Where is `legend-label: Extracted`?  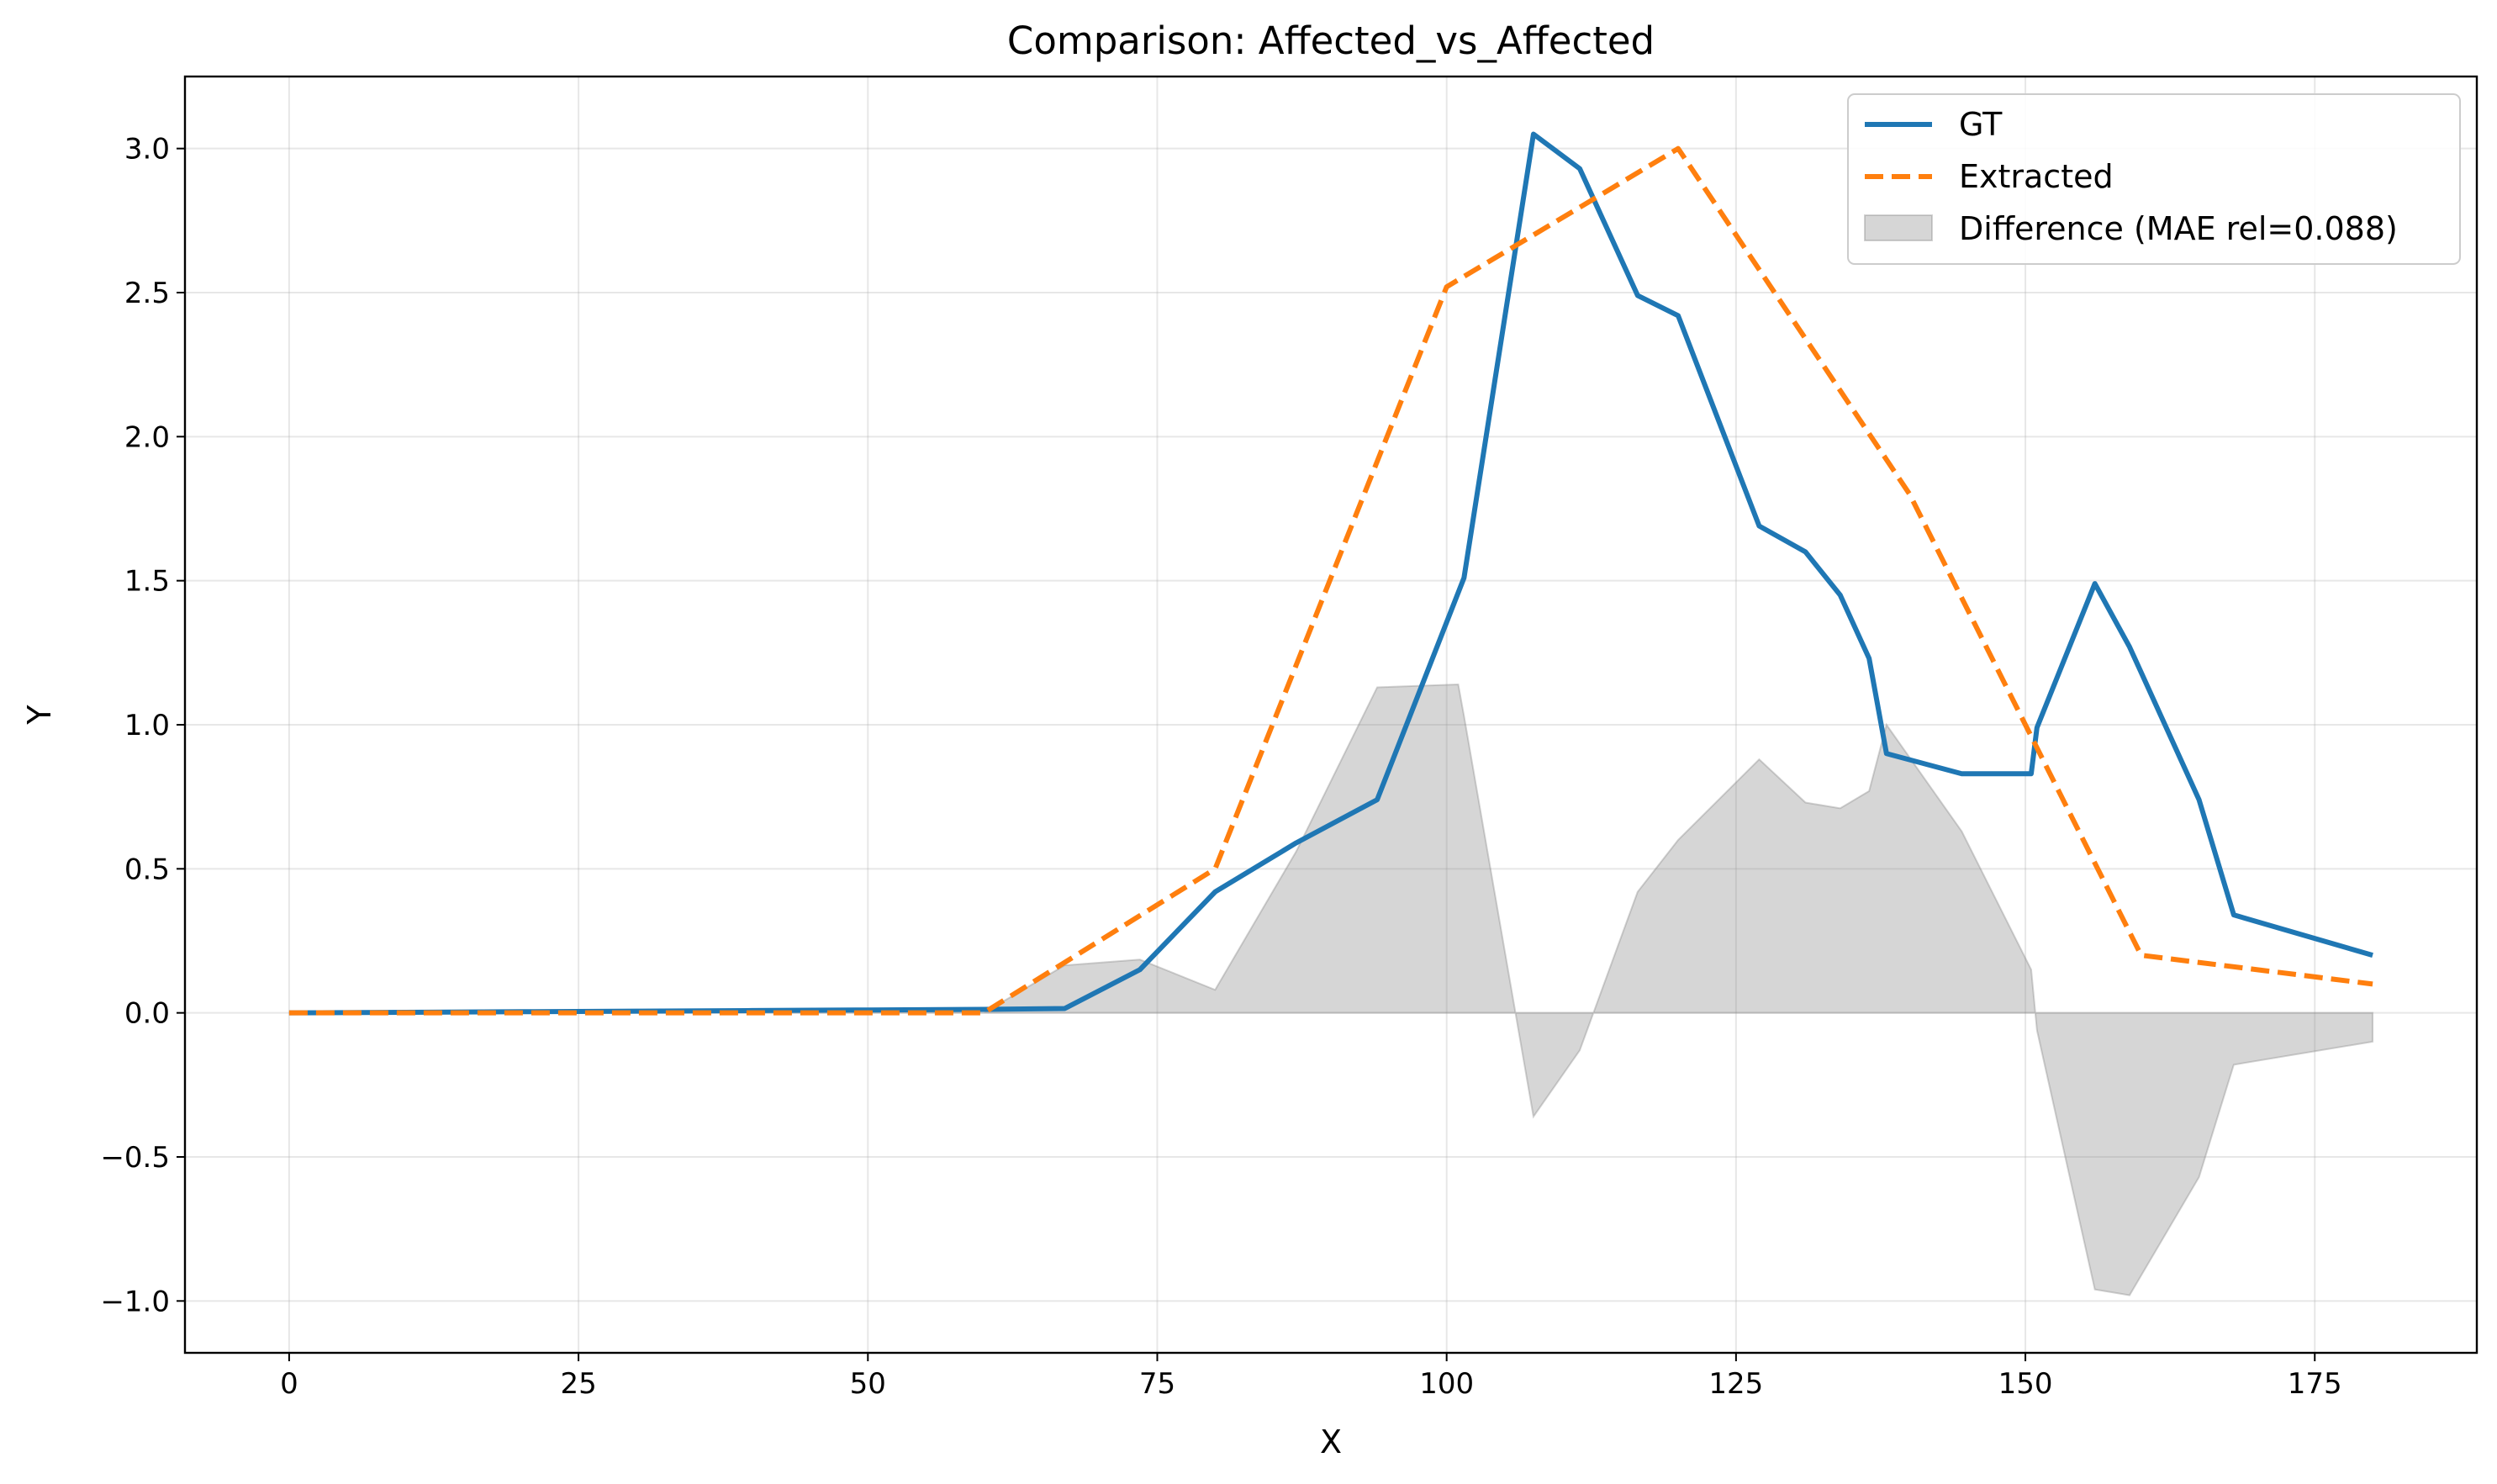
legend-label: Extracted is located at coordinates (2036, 176).